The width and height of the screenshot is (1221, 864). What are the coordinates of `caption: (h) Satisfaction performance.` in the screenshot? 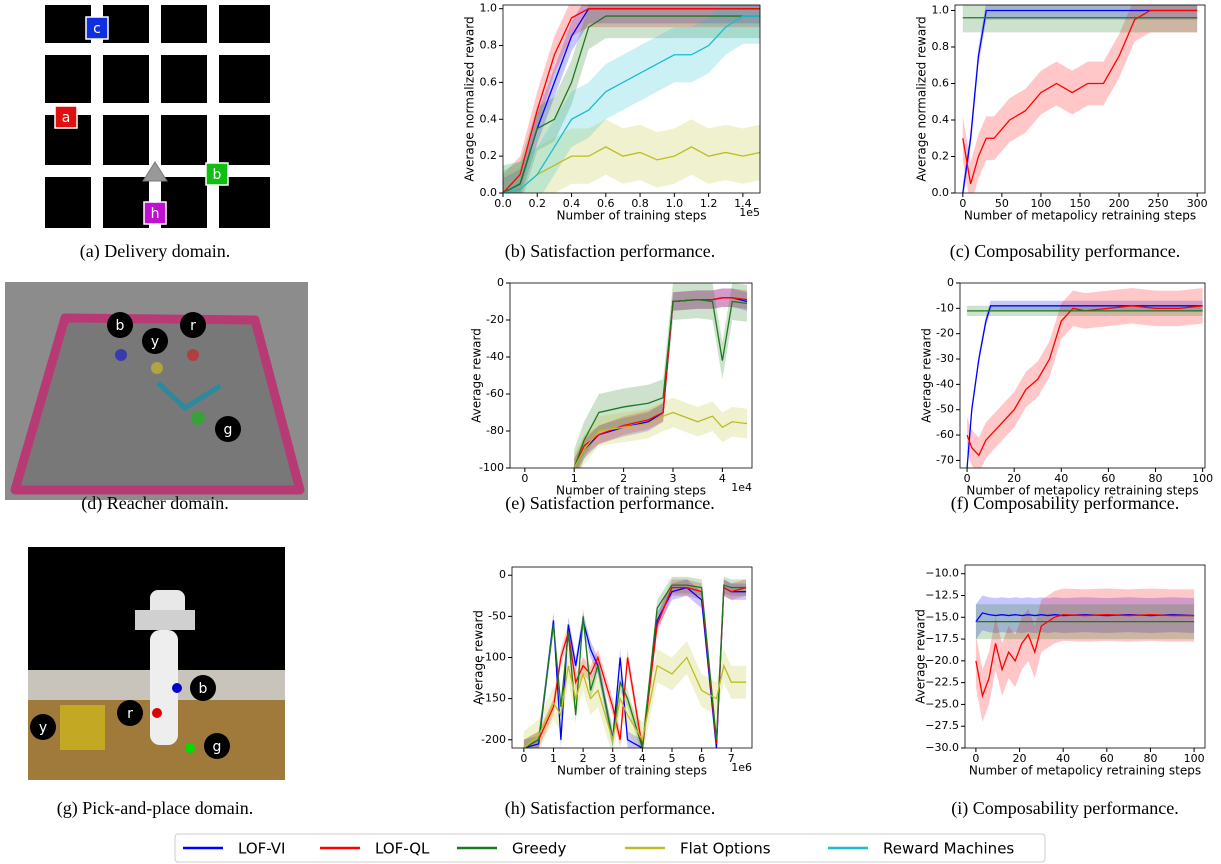 It's located at (610, 808).